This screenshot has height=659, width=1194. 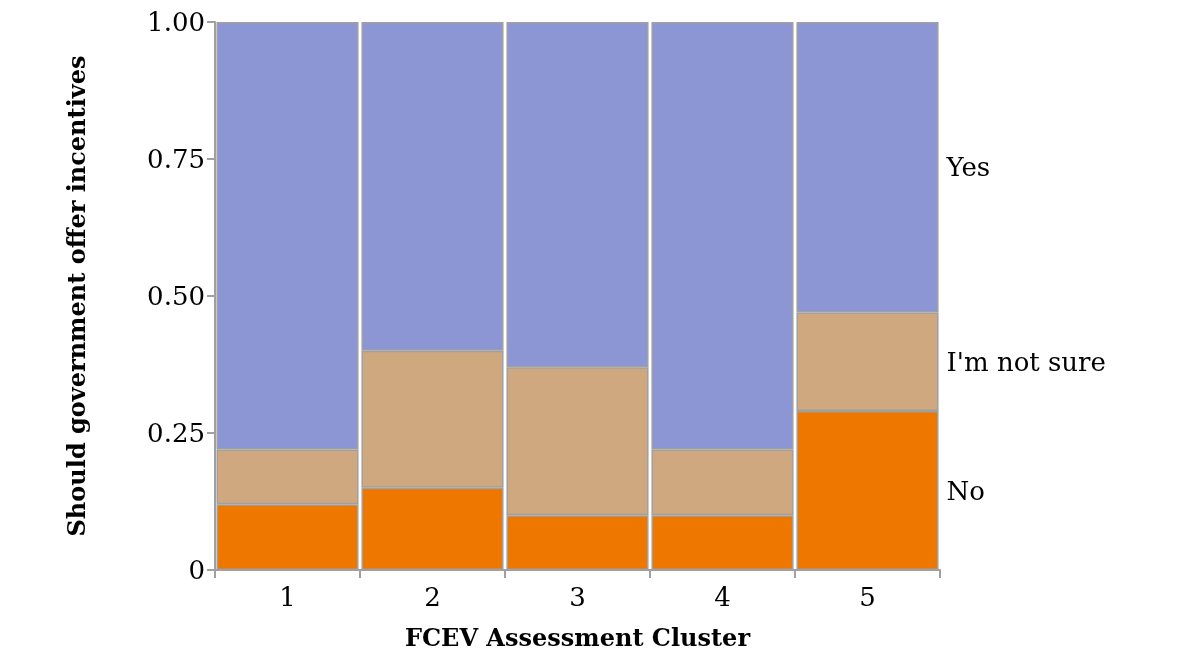 What do you see at coordinates (1026, 361) in the screenshot?
I see `series-label: I'm not sure` at bounding box center [1026, 361].